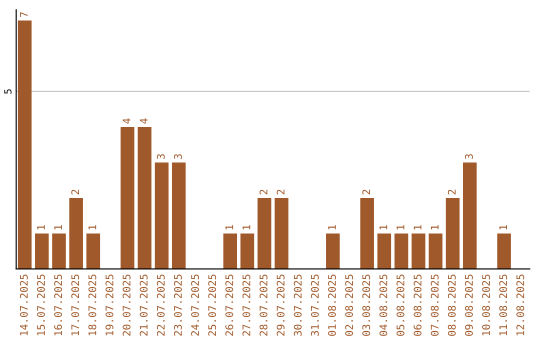 The image size is (540, 340). I want to click on x-tick-label: 10.08.2025, so click(486, 305).